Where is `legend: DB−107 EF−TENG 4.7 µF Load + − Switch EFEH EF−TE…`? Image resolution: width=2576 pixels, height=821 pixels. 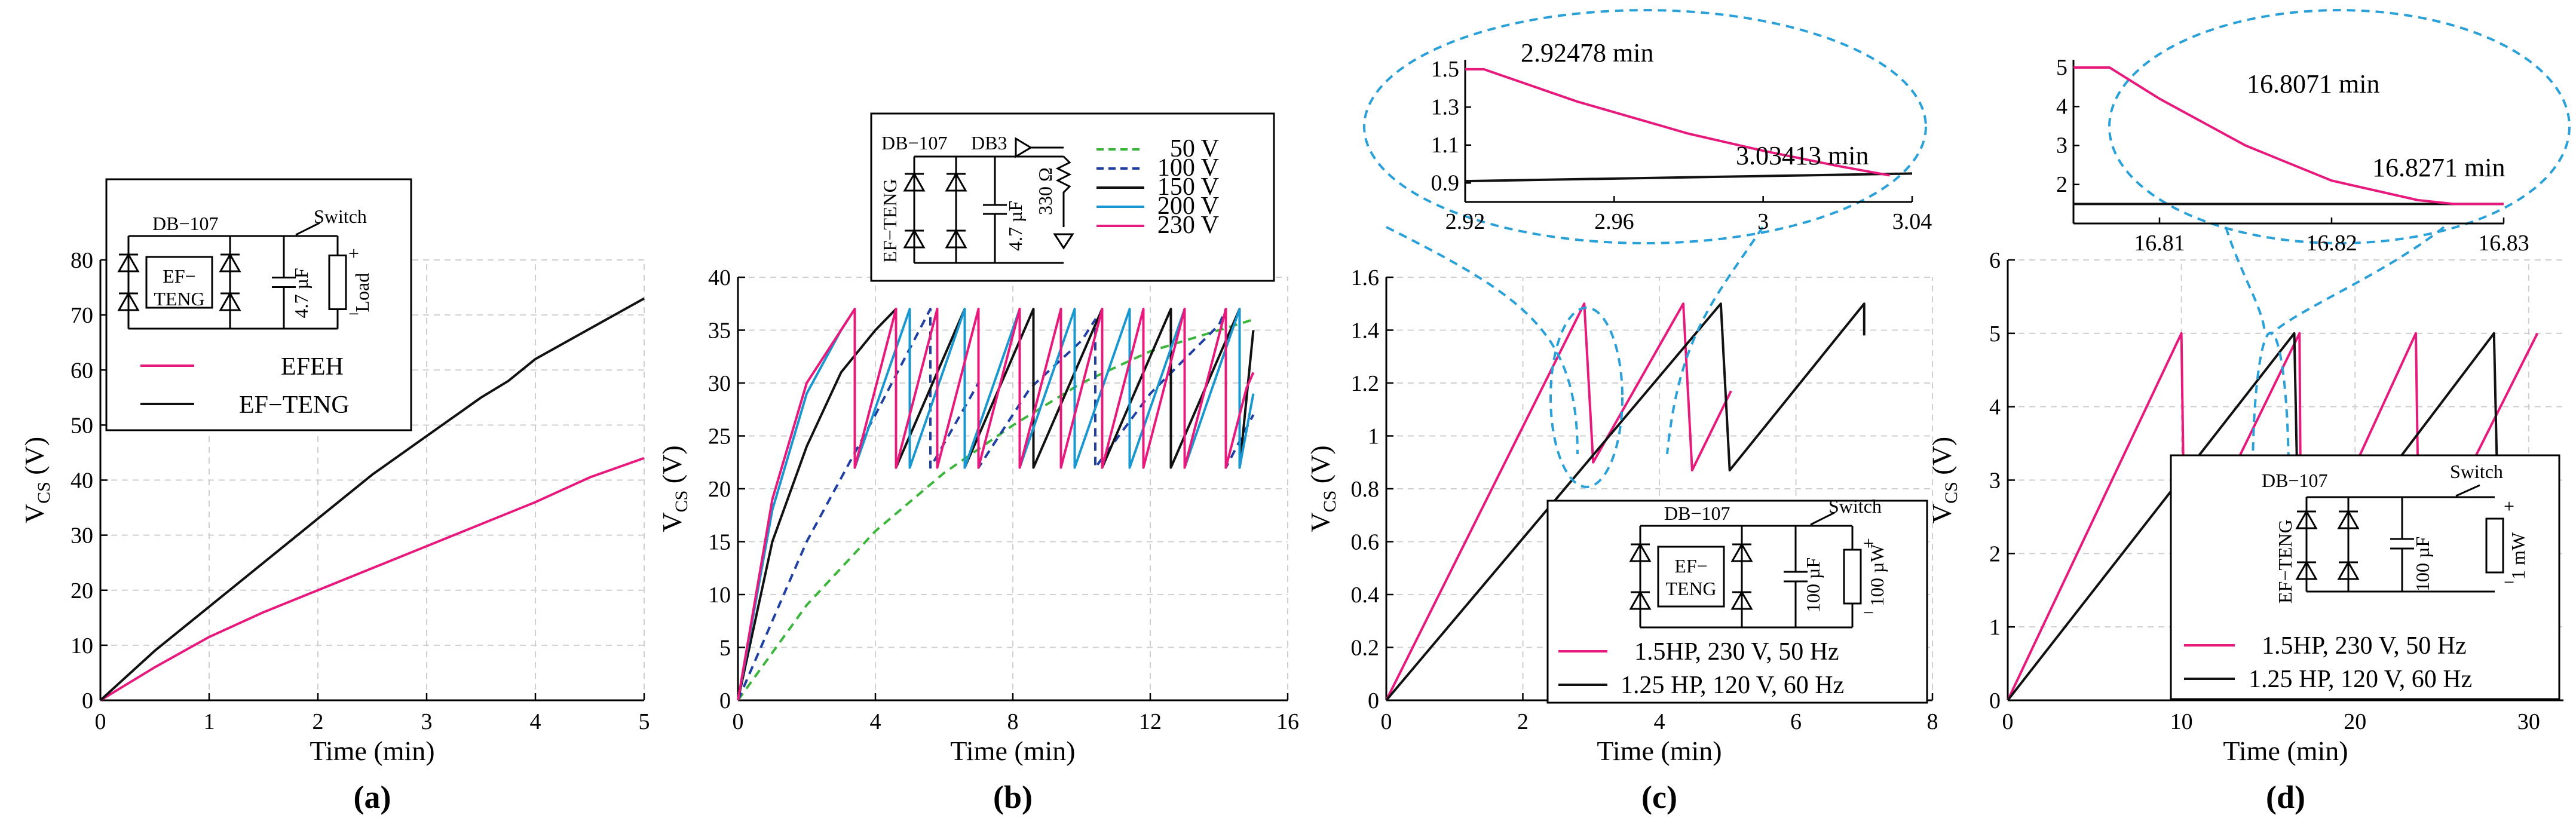 legend: DB−107 EF−TENG 4.7 µF Load + − Switch EFEH EF−TE… is located at coordinates (258, 305).